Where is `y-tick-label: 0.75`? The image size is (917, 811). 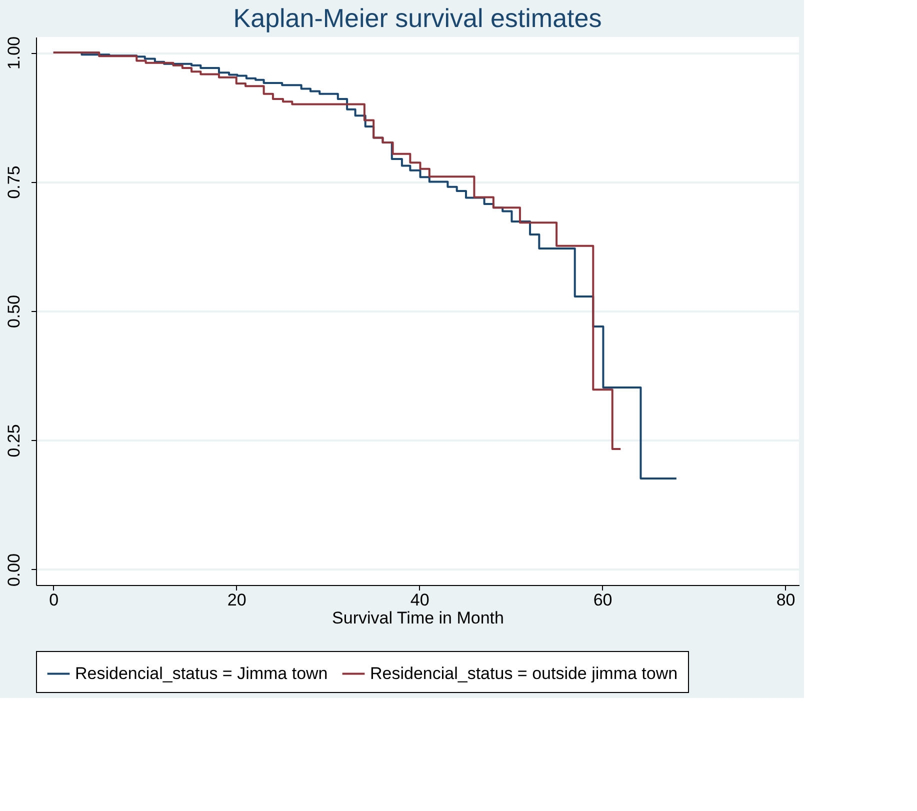 y-tick-label: 0.75 is located at coordinates (14, 182).